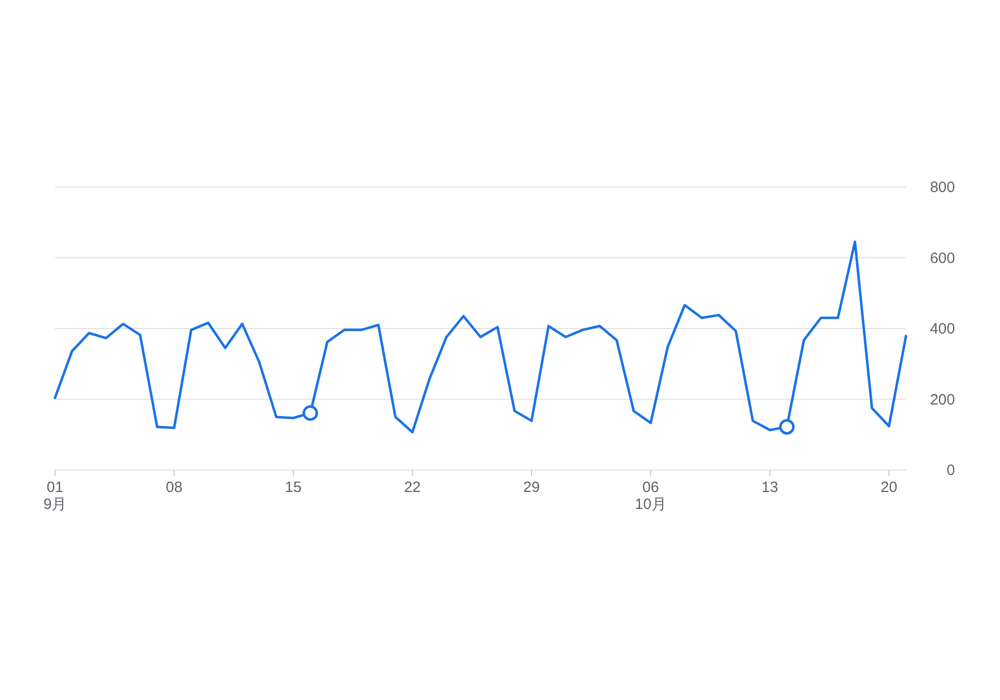 This screenshot has height=700, width=1000. I want to click on y-tick-label: 600, so click(942, 258).